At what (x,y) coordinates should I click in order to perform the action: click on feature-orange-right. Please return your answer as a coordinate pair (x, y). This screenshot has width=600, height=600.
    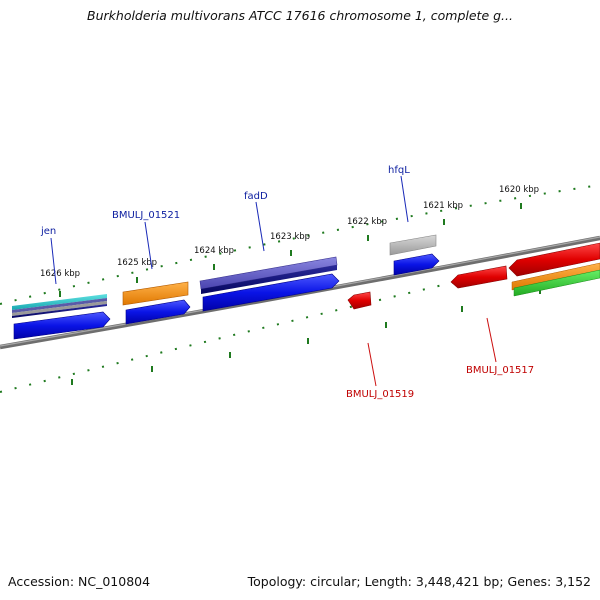
    Looking at the image, I should click on (555, 276).